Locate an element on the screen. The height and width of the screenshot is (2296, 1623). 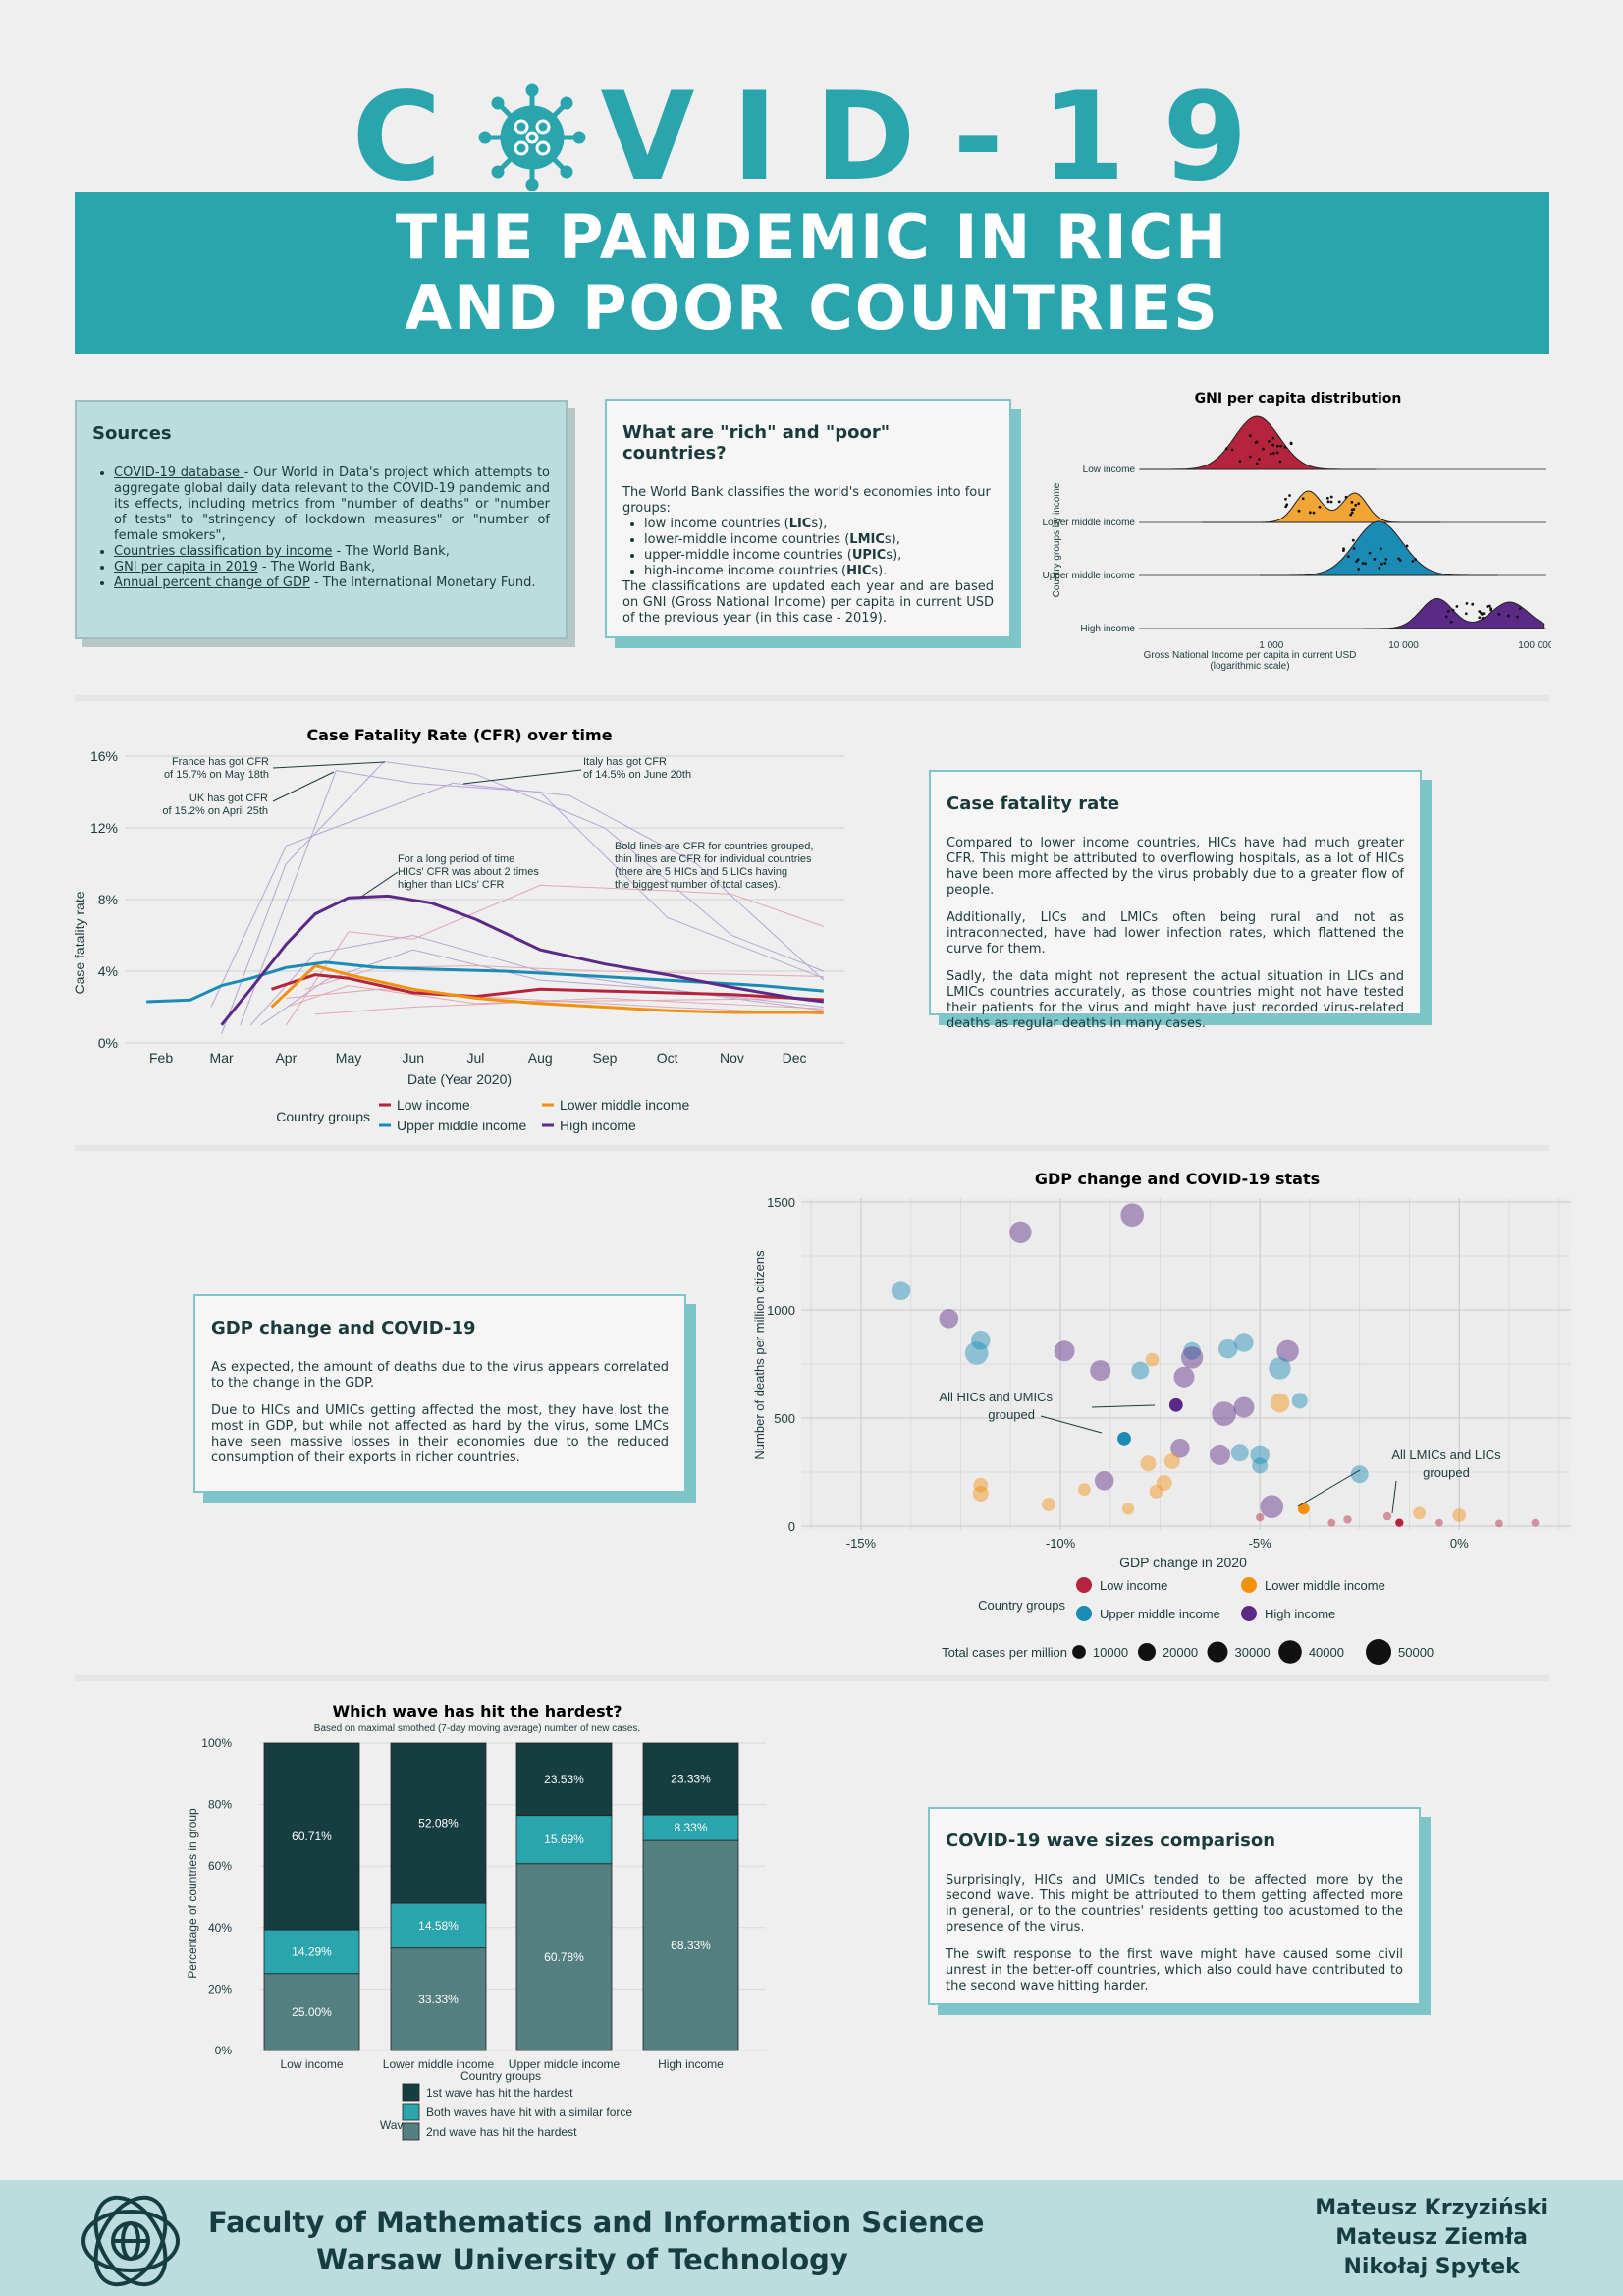
gdp-size-legend-label: 10000 is located at coordinates (1110, 1652).